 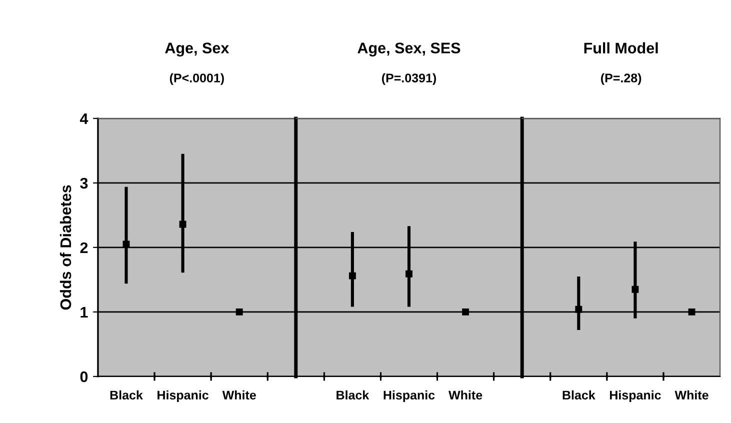 I want to click on chart-subtitle: (P=.28), so click(x=621, y=79).